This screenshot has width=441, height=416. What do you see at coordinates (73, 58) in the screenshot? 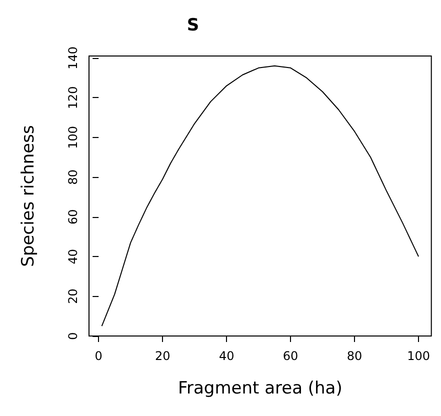
I see `y-tick-label: 140` at bounding box center [73, 58].